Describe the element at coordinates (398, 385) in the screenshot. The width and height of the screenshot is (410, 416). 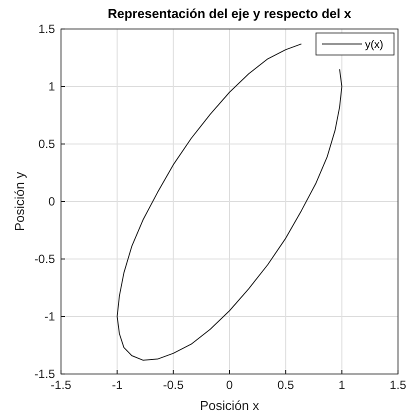
I see `x-tick-label: 1.5` at that location.